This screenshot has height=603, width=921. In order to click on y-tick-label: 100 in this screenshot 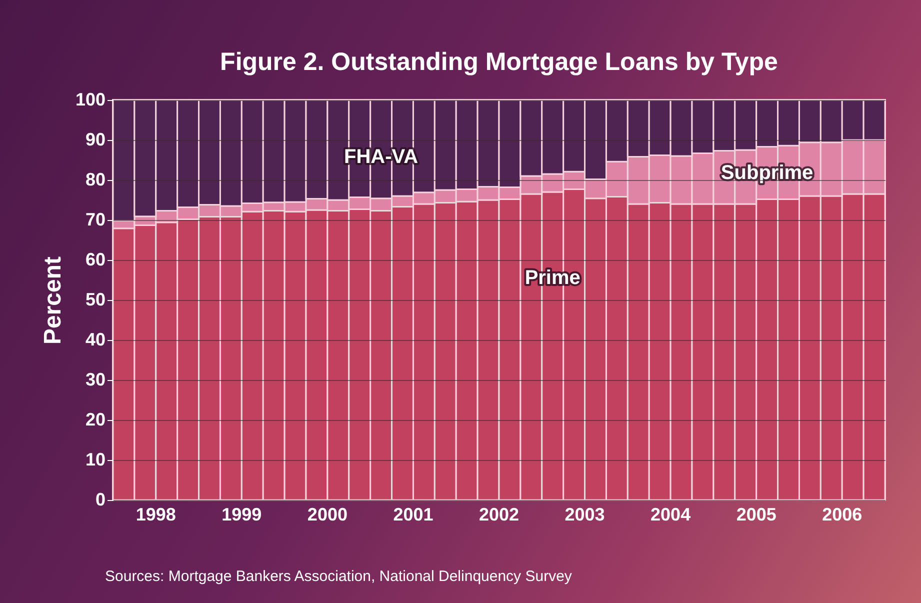, I will do `click(90, 100)`.